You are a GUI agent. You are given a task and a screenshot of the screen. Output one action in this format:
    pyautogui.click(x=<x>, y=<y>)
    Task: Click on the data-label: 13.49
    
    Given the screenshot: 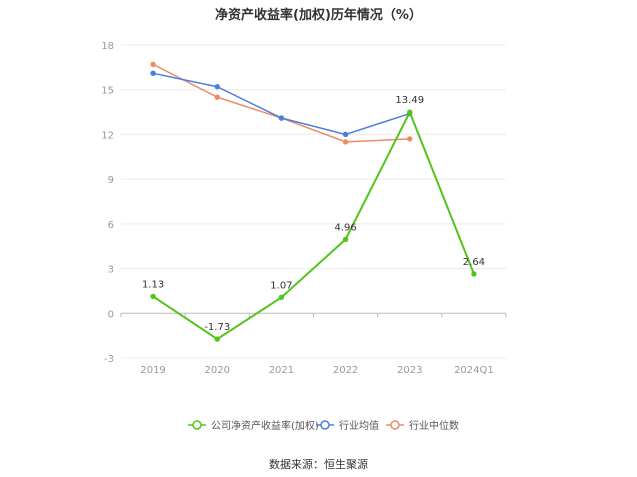 What is the action you would take?
    pyautogui.click(x=409, y=100)
    